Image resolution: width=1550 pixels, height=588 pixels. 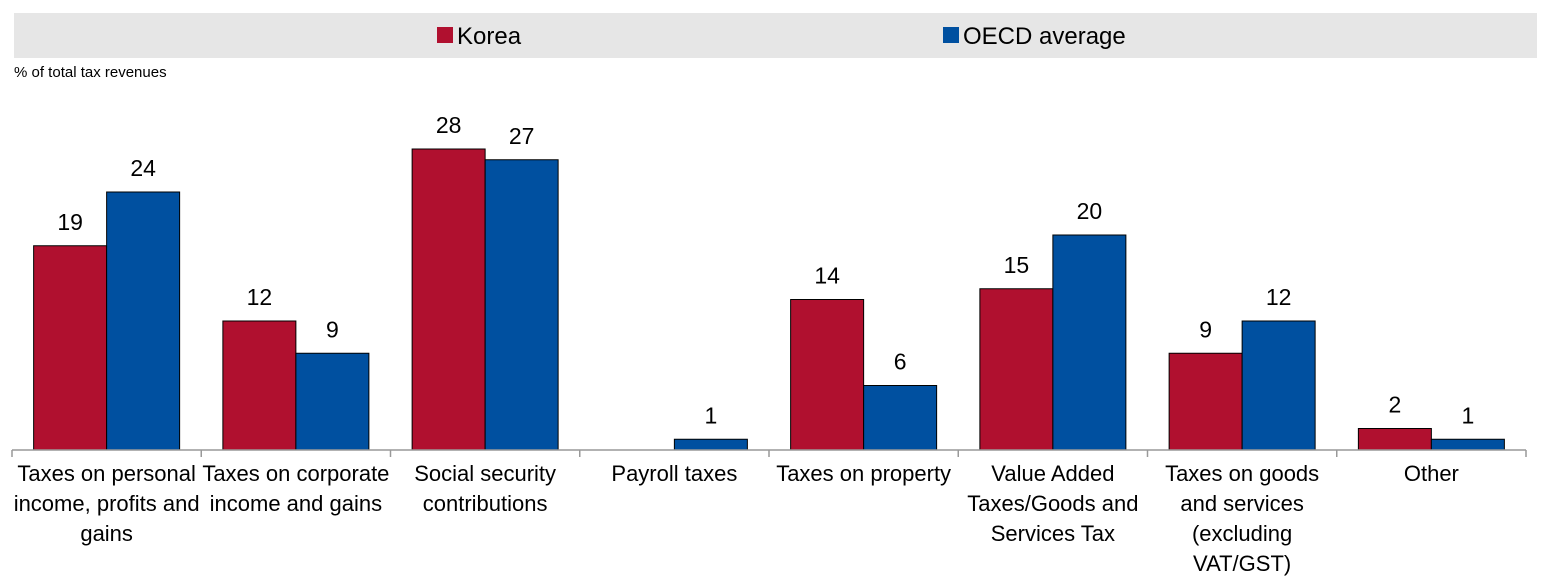 I want to click on data-label-oecd-1: 9, so click(x=332, y=329).